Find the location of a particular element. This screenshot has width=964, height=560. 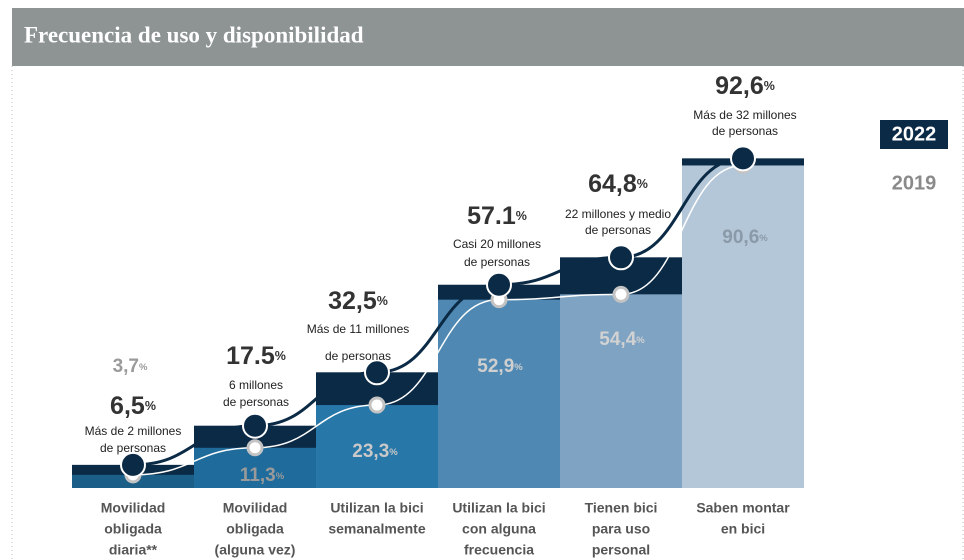

legend-box-2022 is located at coordinates (914, 134).